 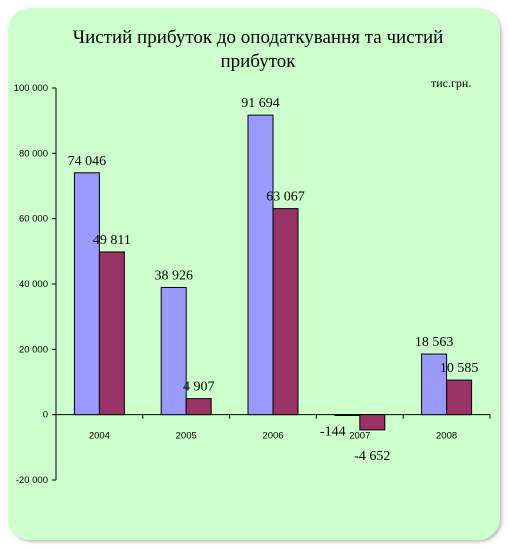 What do you see at coordinates (359, 436) in the screenshot?
I see `category-label: 2007` at bounding box center [359, 436].